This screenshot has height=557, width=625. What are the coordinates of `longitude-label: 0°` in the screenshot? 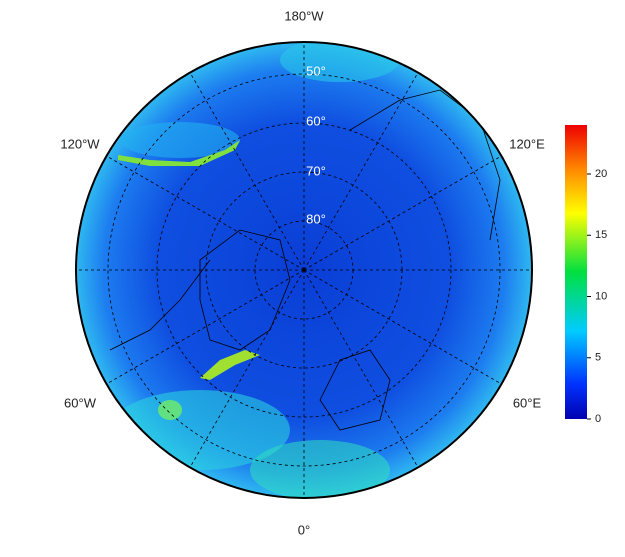 It's located at (304, 529).